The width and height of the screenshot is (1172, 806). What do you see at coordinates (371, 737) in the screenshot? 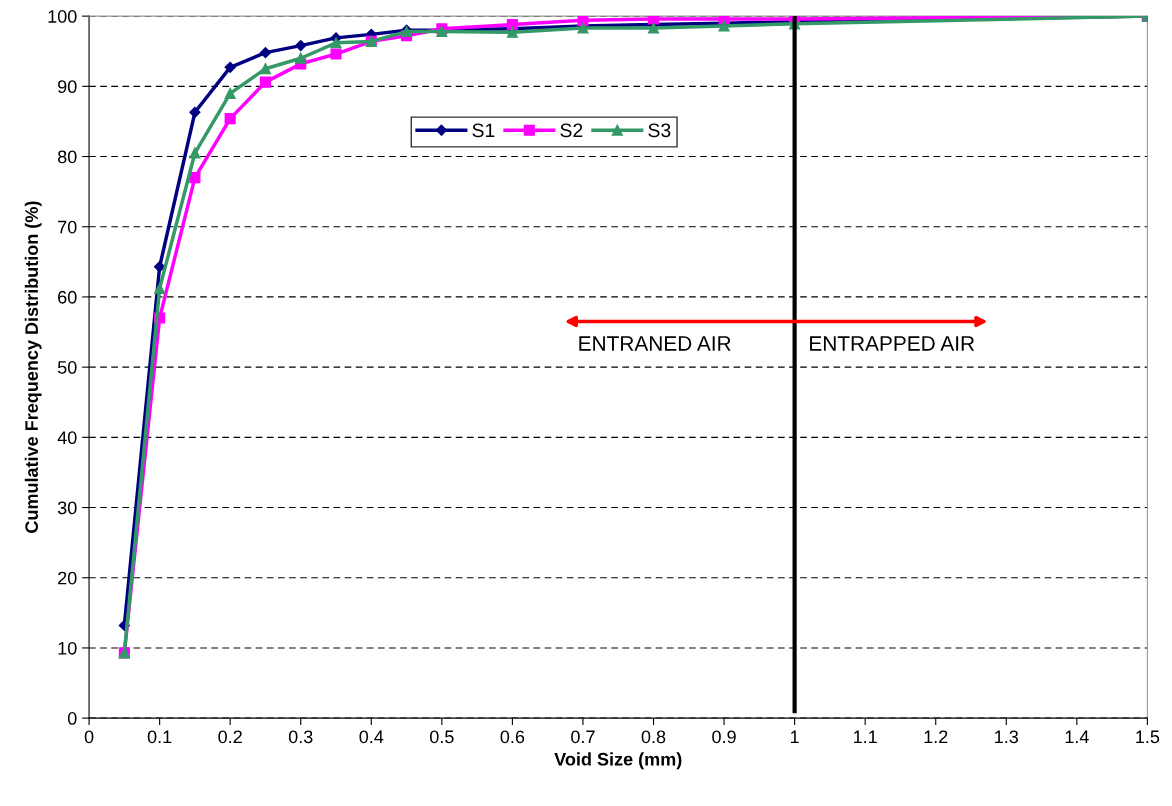
I see `x-tick-label: 0.4` at bounding box center [371, 737].